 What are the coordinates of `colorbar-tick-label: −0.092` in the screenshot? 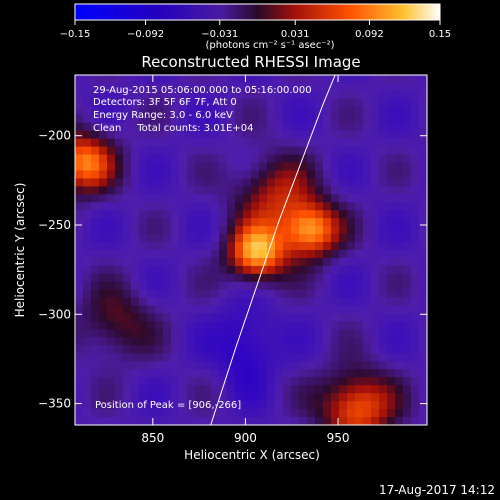 It's located at (145, 34).